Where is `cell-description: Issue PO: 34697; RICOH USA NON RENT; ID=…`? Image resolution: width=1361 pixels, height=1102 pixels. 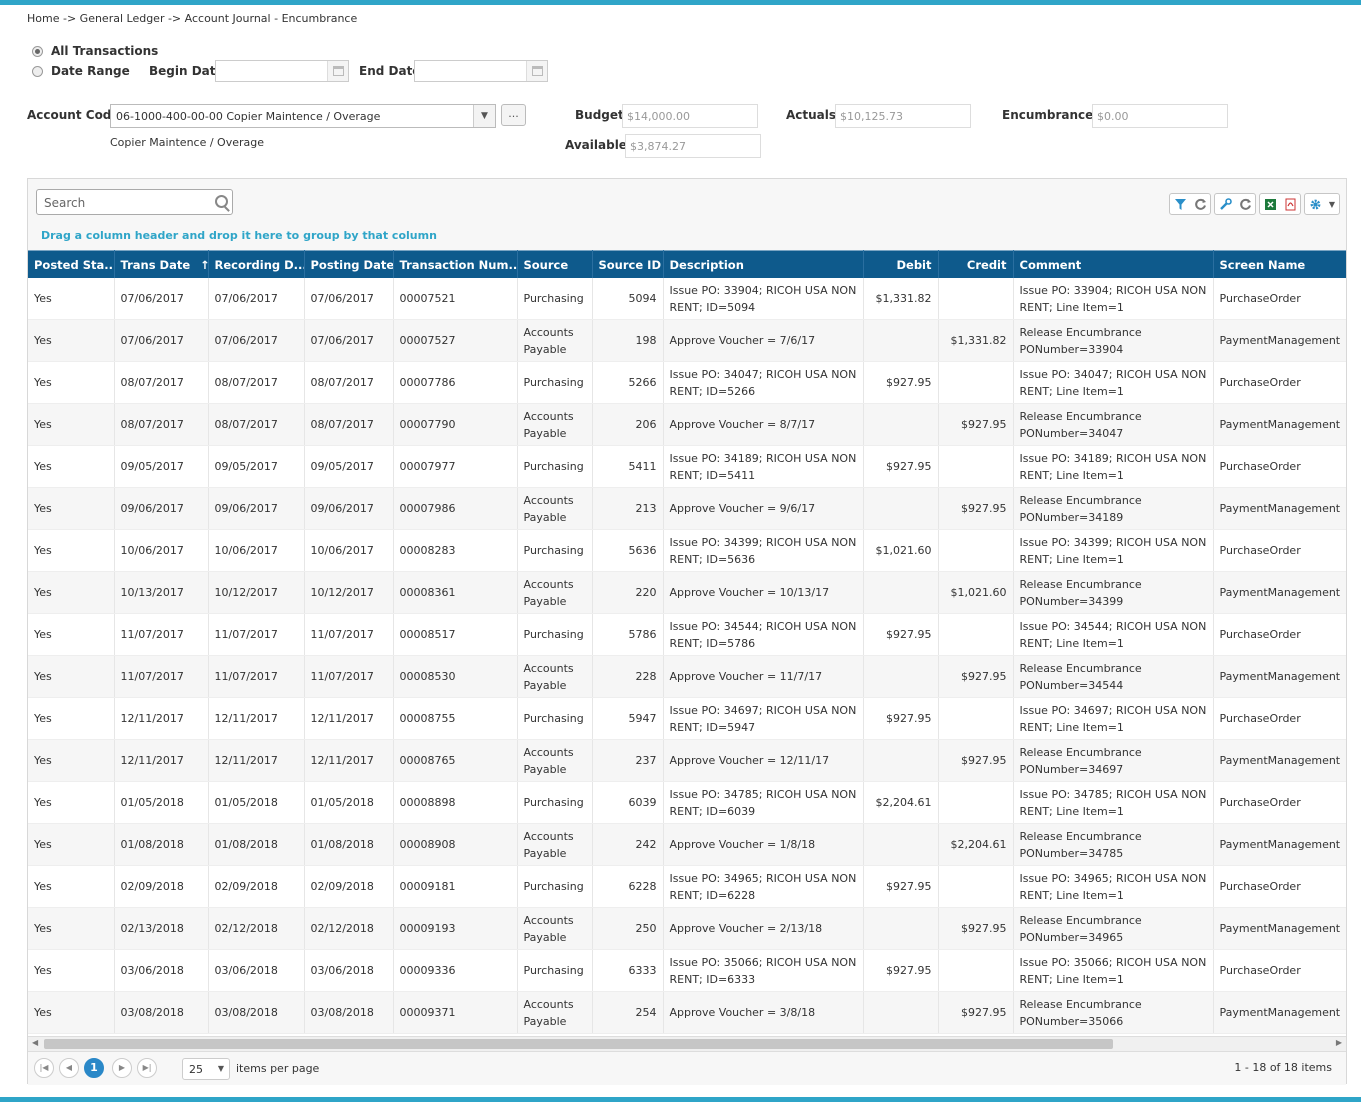 cell-description: Issue PO: 34697; RICOH USA NON RENT; ID=… is located at coordinates (763, 718).